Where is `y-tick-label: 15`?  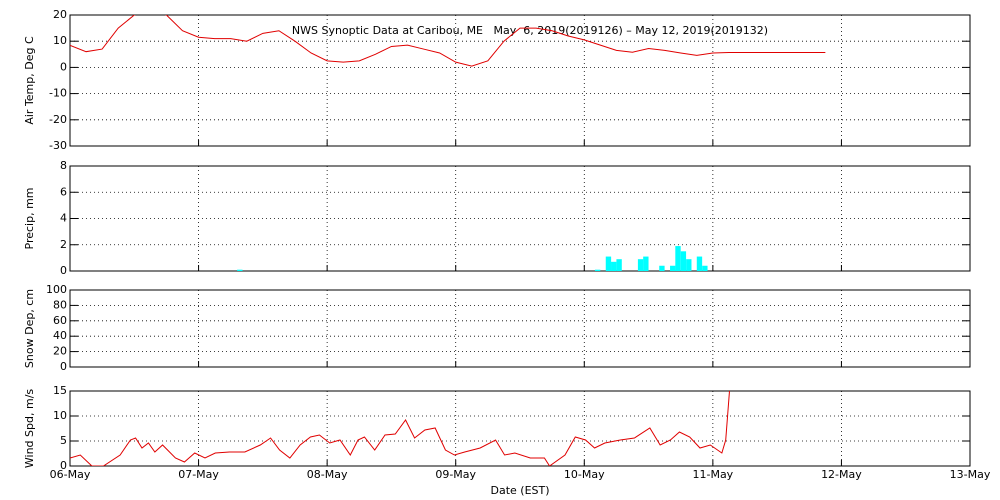 y-tick-label: 15 is located at coordinates (60, 390).